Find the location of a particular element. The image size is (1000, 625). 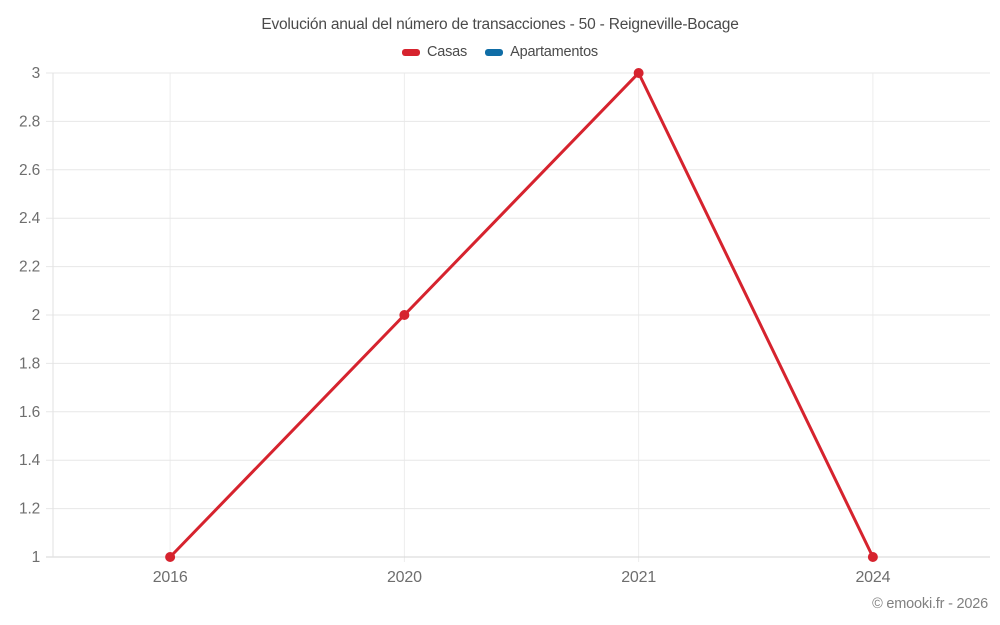

legend-item-casas: Casas is located at coordinates (434, 52).